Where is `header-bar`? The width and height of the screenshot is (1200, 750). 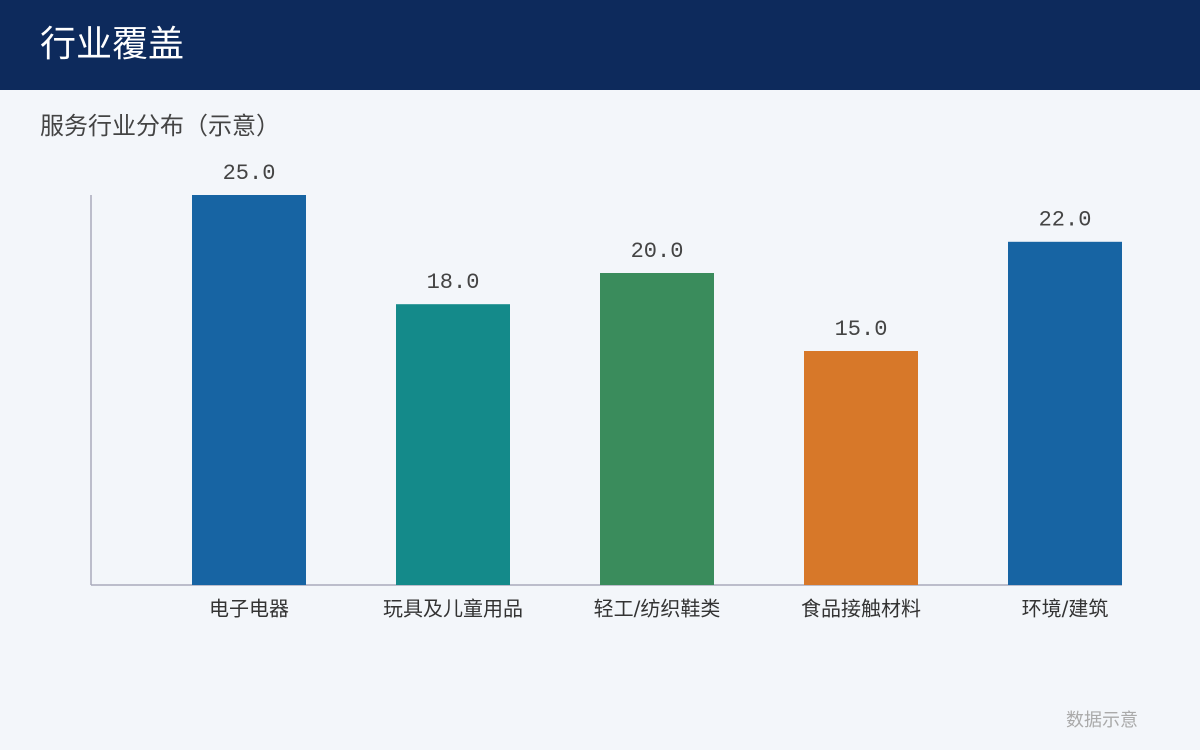
header-bar is located at coordinates (600, 45).